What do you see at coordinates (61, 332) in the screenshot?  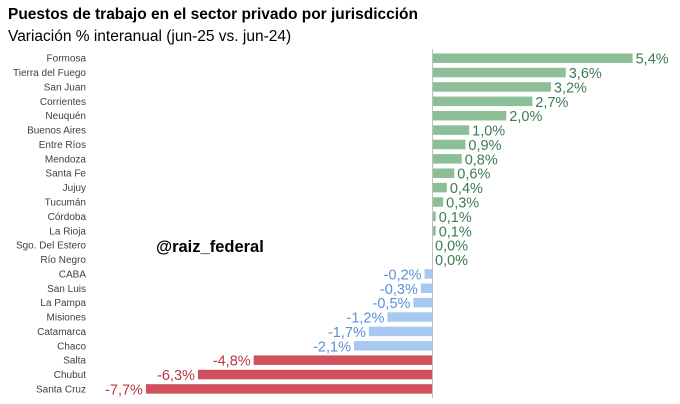 I see `category-label: Catamarca` at bounding box center [61, 332].